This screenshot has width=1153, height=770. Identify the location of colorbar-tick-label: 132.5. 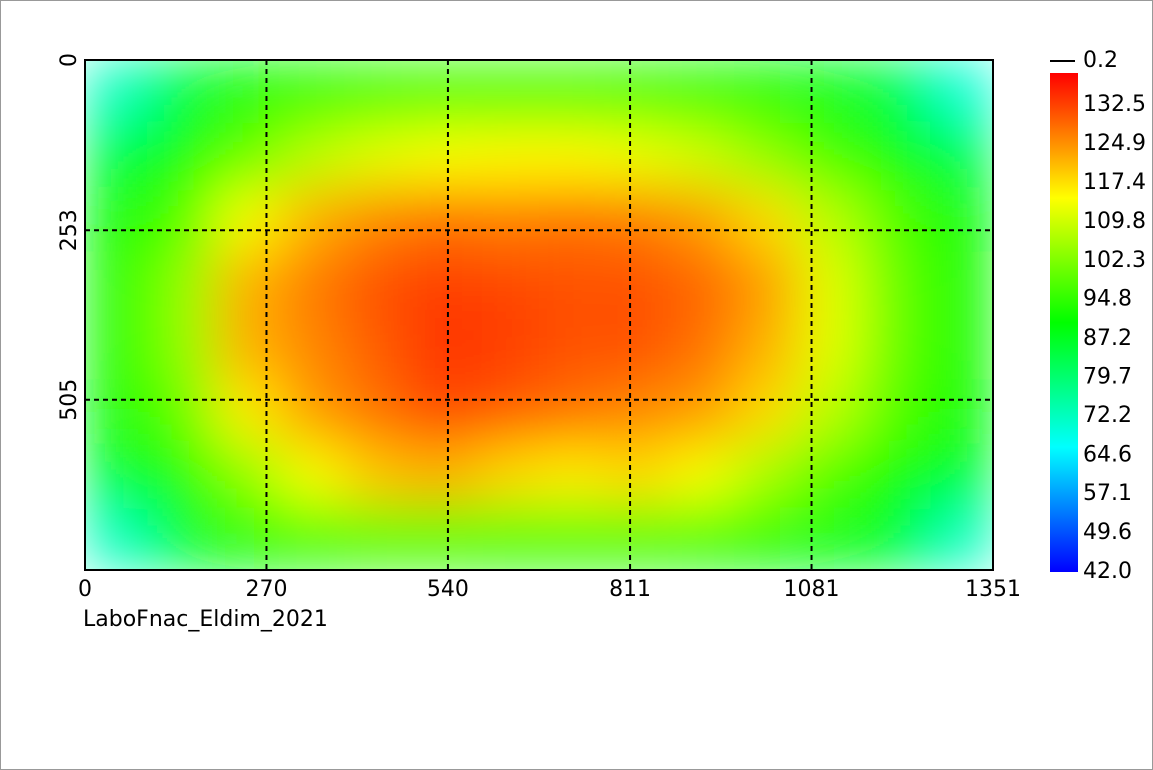
(1114, 104).